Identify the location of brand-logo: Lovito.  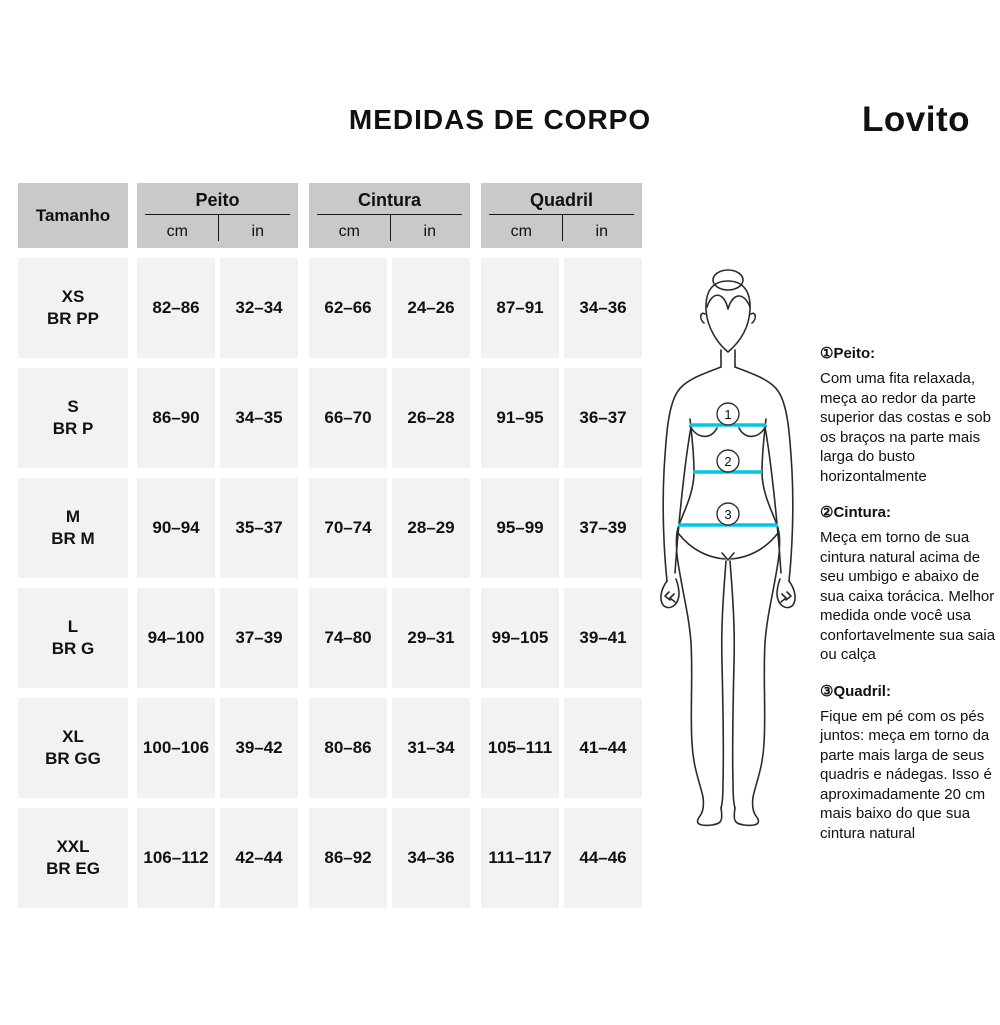
(916, 119).